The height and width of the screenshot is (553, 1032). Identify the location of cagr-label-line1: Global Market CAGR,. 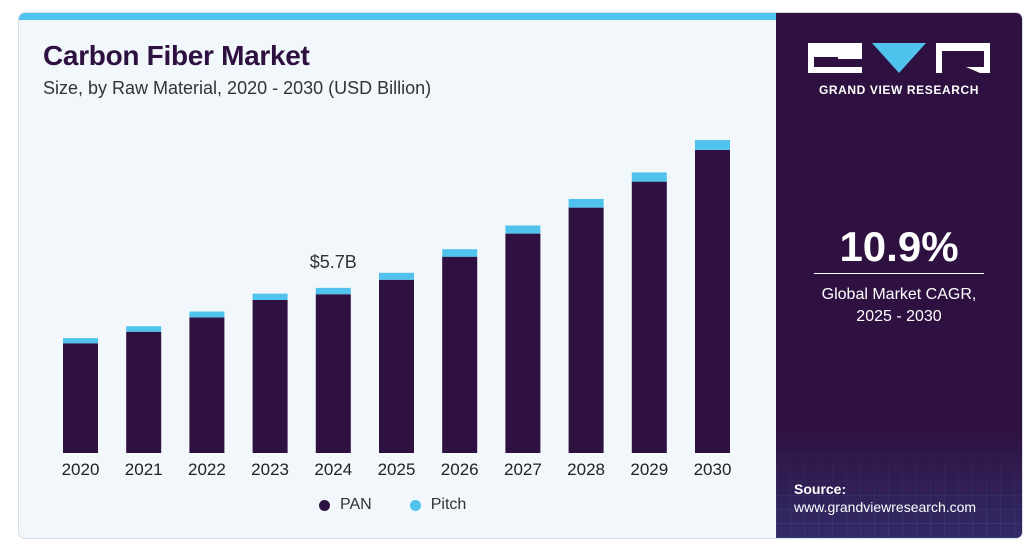
(899, 294).